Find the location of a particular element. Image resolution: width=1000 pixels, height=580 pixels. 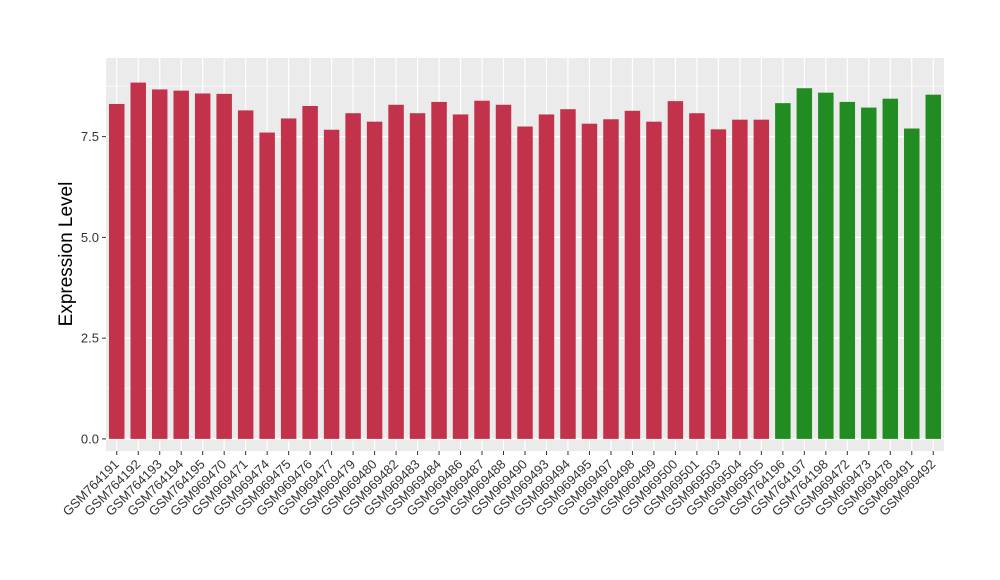

y-tick-label: 5.0 is located at coordinates (90, 237).